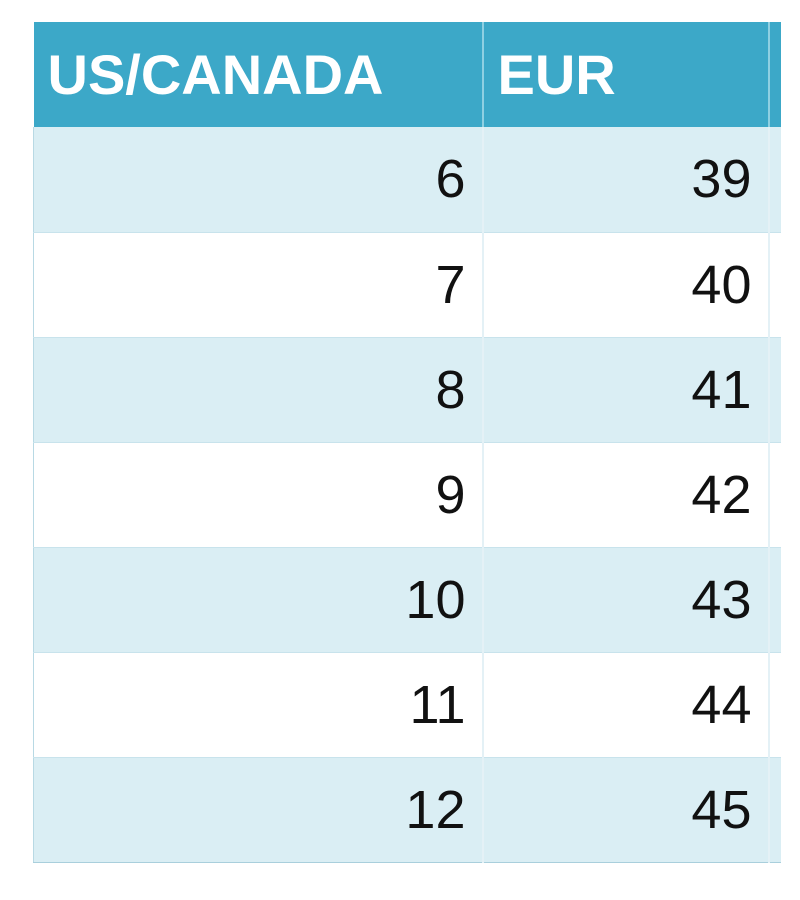 The width and height of the screenshot is (800, 900). What do you see at coordinates (258, 390) in the screenshot?
I see `table-cell: 8` at bounding box center [258, 390].